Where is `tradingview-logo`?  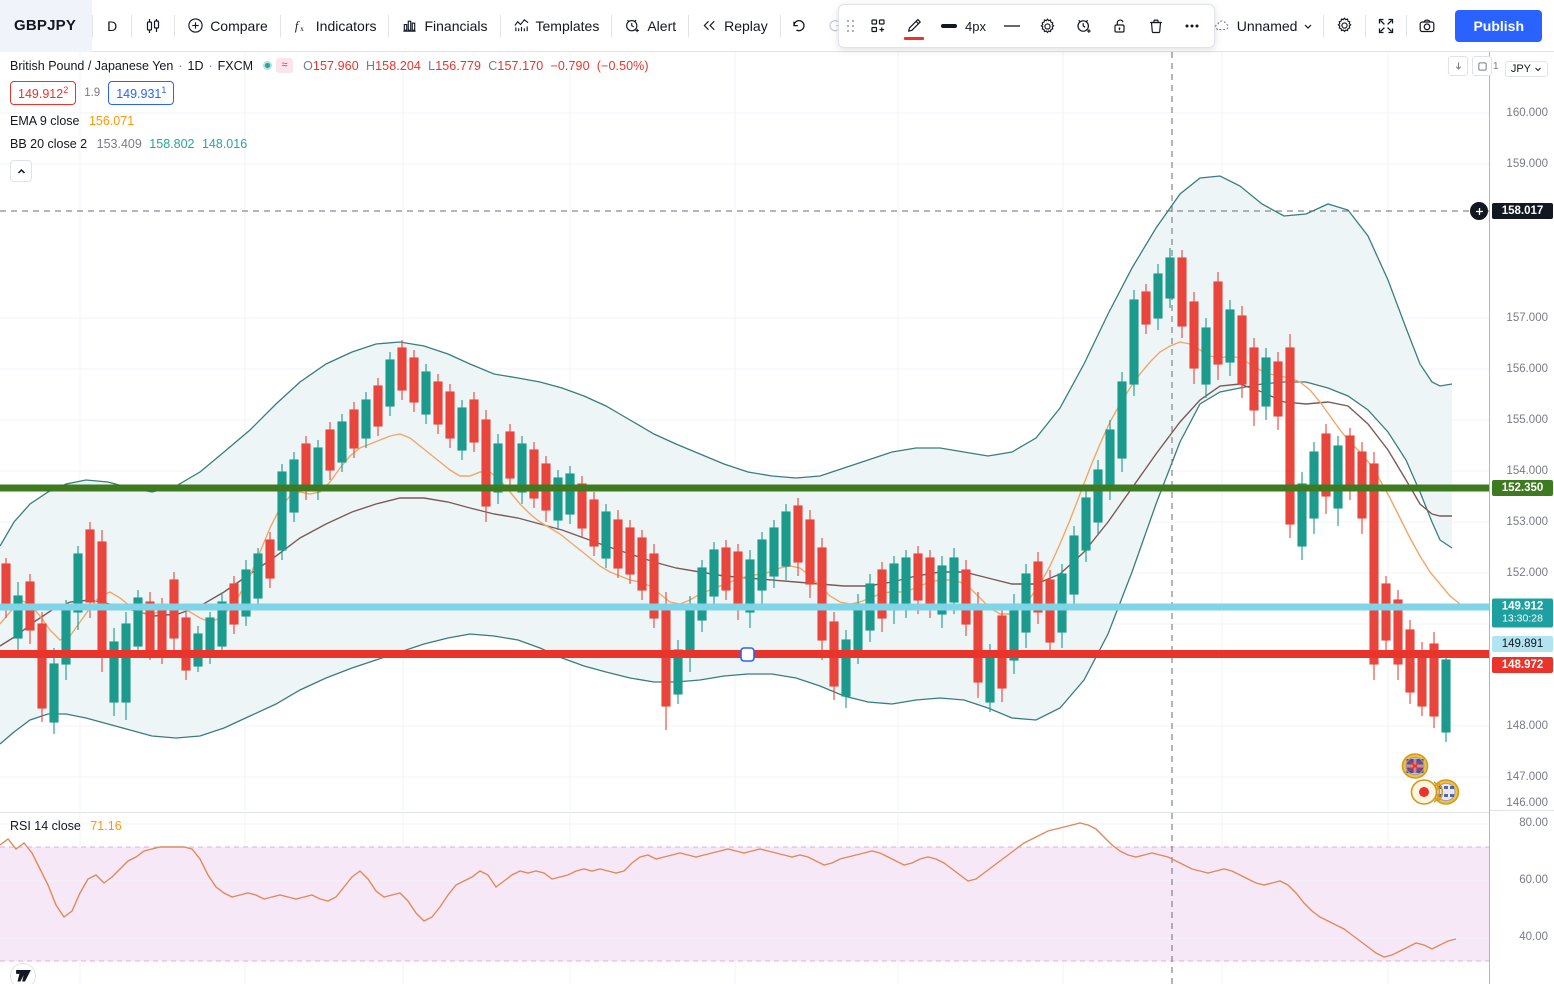 tradingview-logo is located at coordinates (23, 973).